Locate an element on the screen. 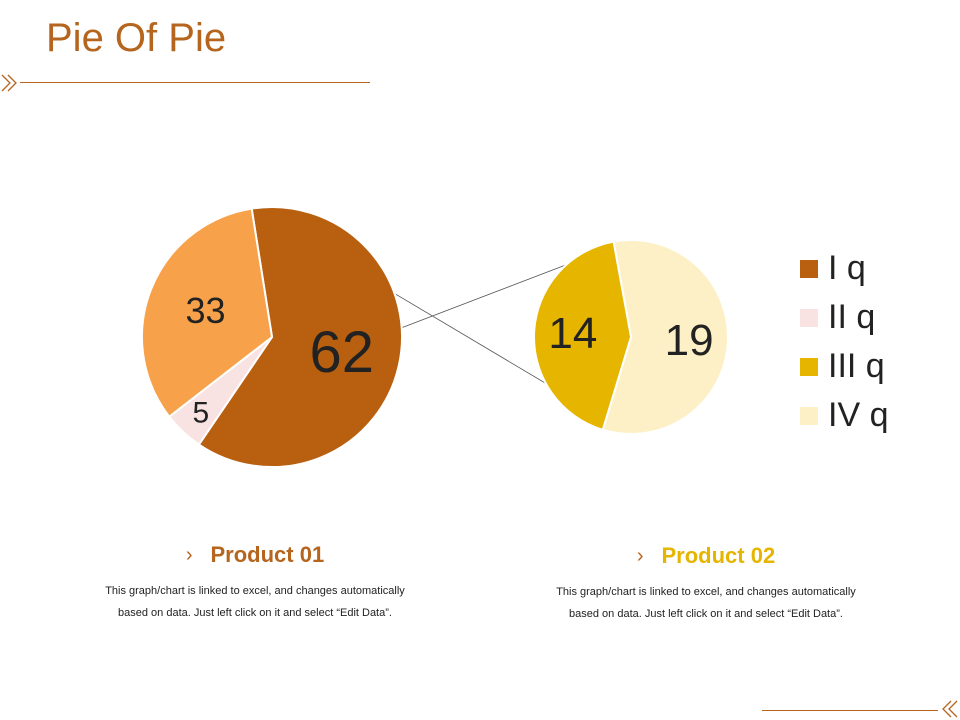 Image resolution: width=960 pixels, height=720 pixels. legend-item-i-q: I q is located at coordinates (844, 268).